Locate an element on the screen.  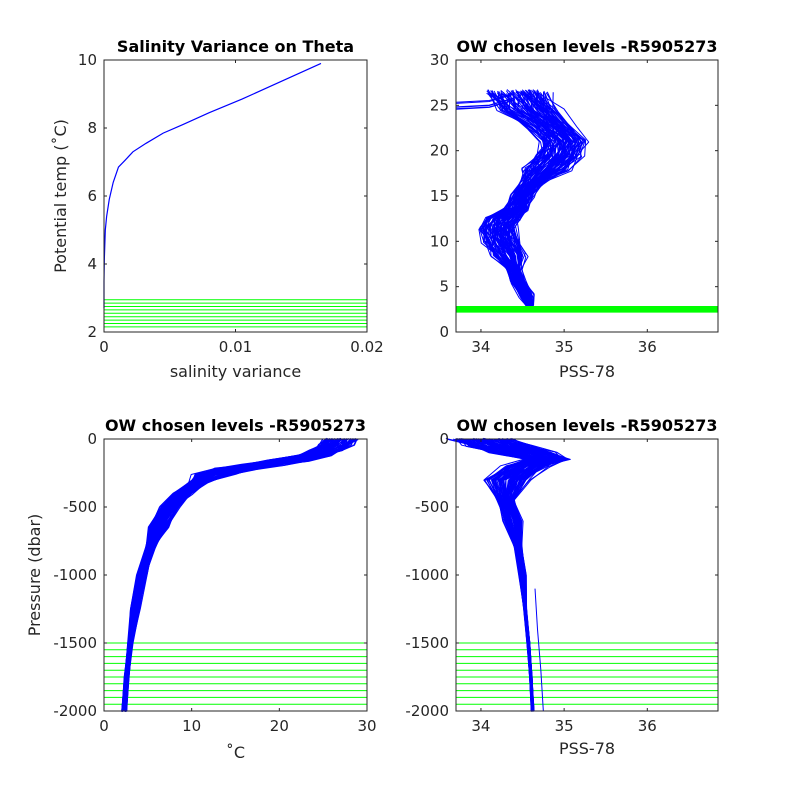
y-tick-label: 8 is located at coordinates (92, 128).